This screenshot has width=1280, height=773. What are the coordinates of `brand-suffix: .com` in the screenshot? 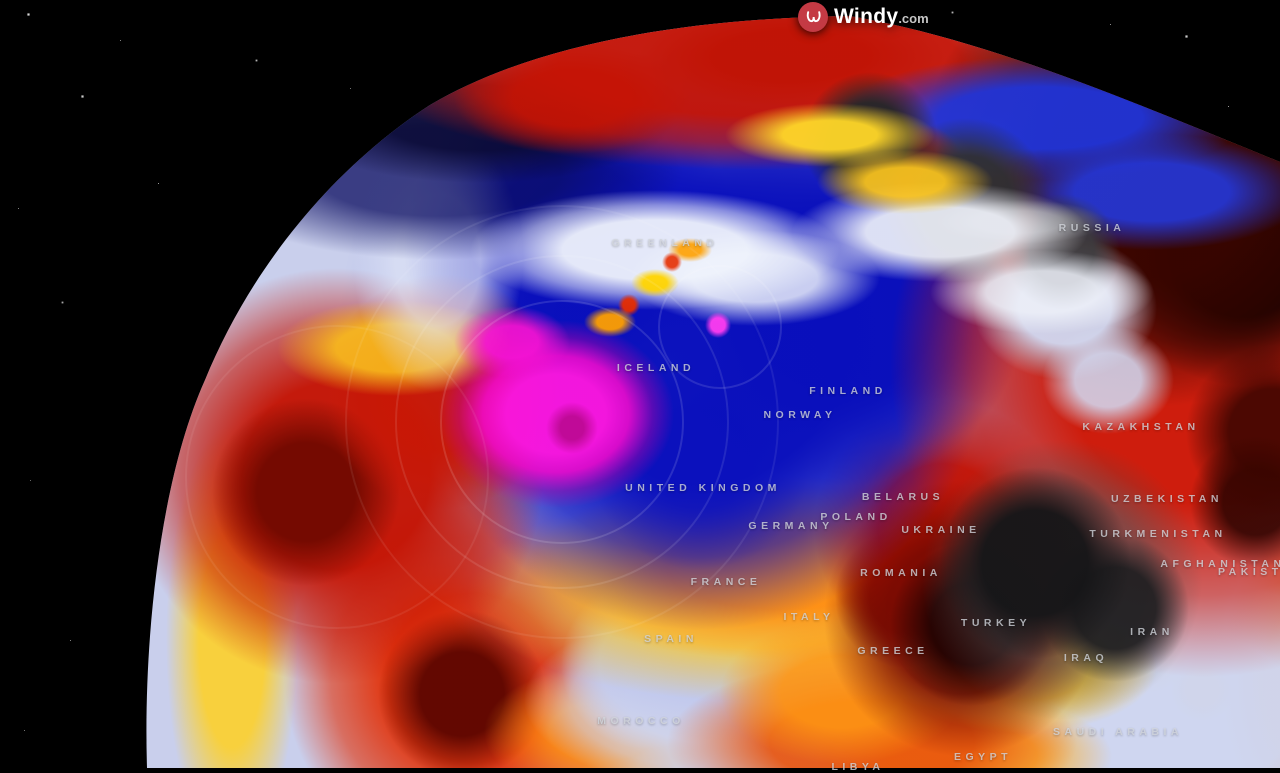 It's located at (913, 18).